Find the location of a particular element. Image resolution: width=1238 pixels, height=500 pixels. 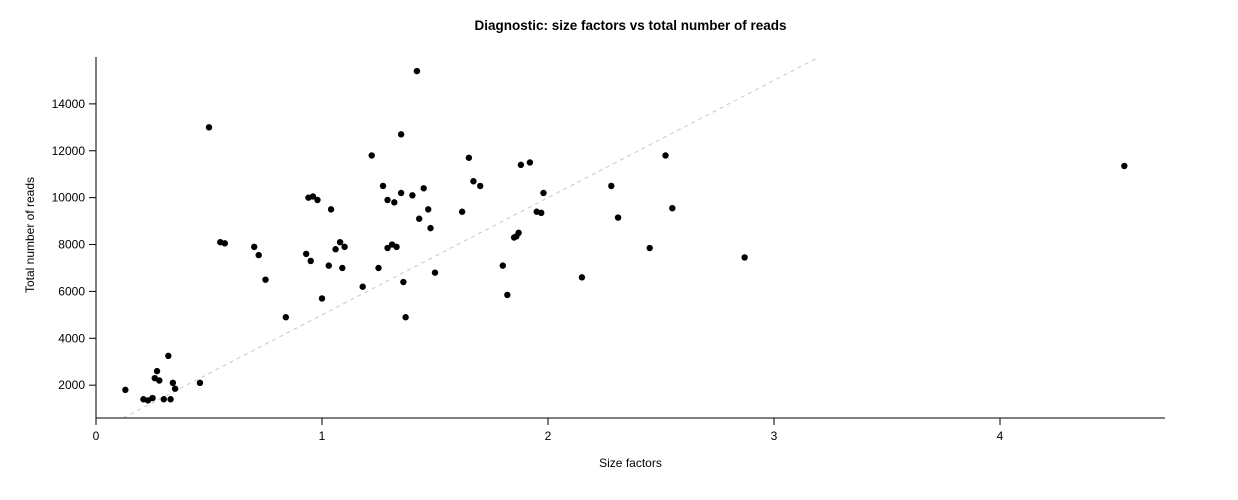

y-tick-label: 14000 is located at coordinates (69, 104).